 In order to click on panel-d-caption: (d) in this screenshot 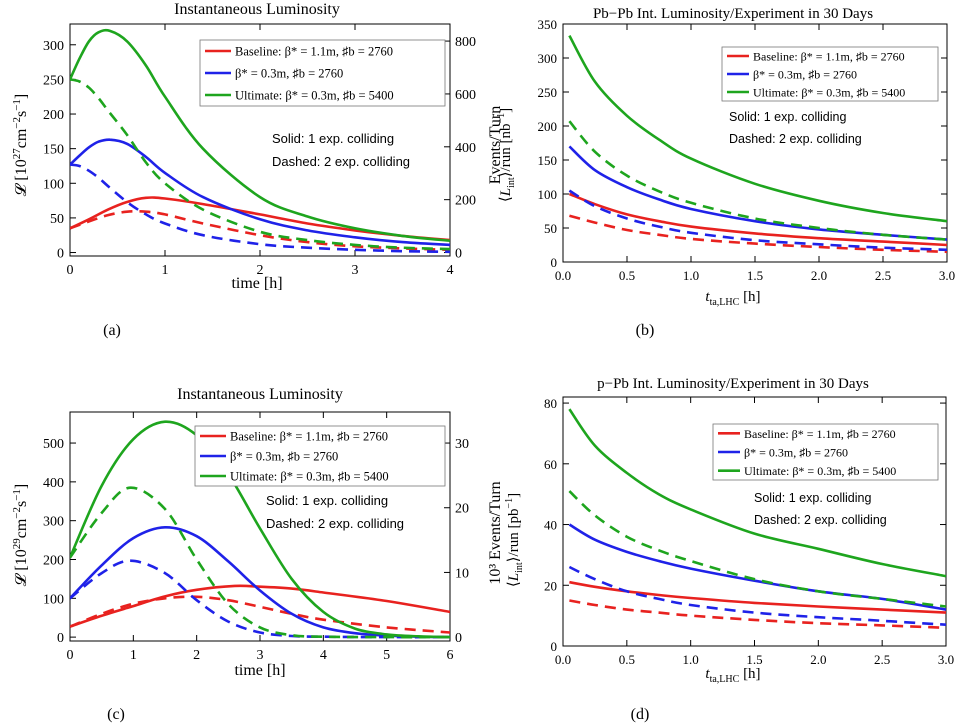, I will do `click(640, 714)`.